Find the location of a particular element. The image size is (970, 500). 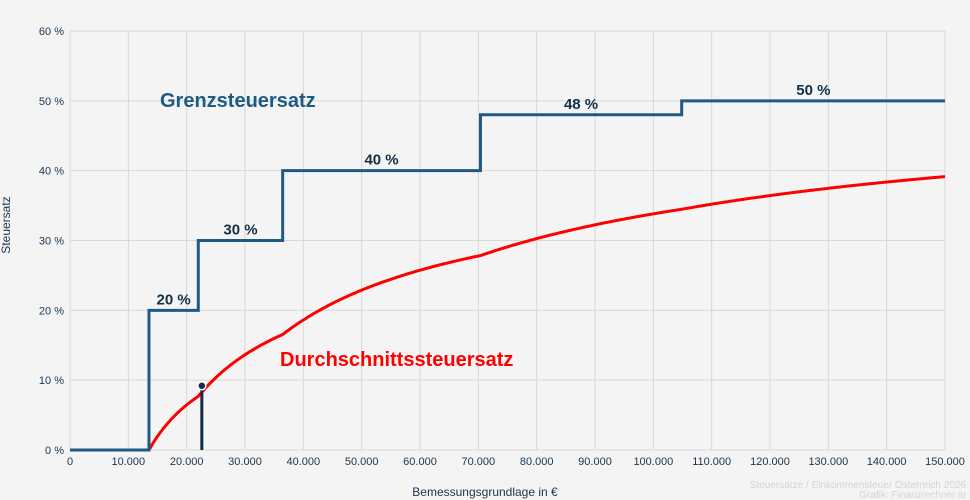

x-tick-label: 50.000 is located at coordinates (362, 462).